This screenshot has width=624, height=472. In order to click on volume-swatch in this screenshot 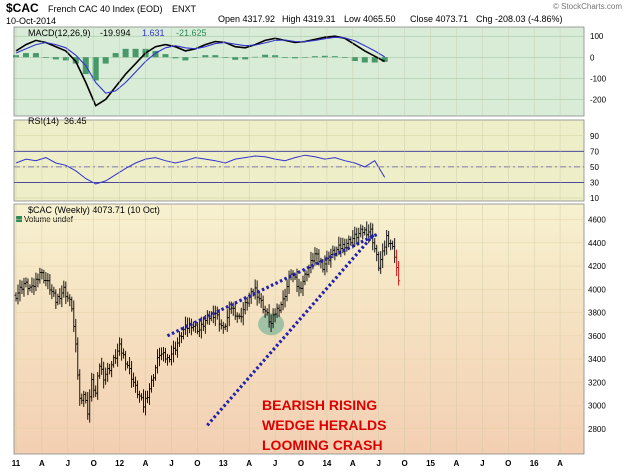, I will do `click(19, 219)`.